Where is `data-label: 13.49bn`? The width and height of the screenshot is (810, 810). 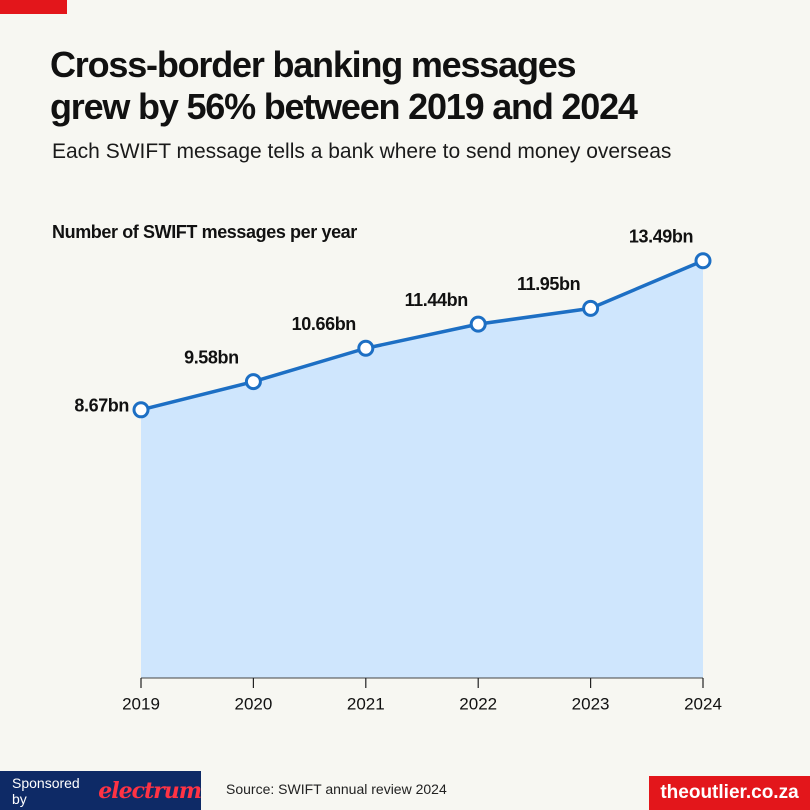 data-label: 13.49bn is located at coordinates (661, 236).